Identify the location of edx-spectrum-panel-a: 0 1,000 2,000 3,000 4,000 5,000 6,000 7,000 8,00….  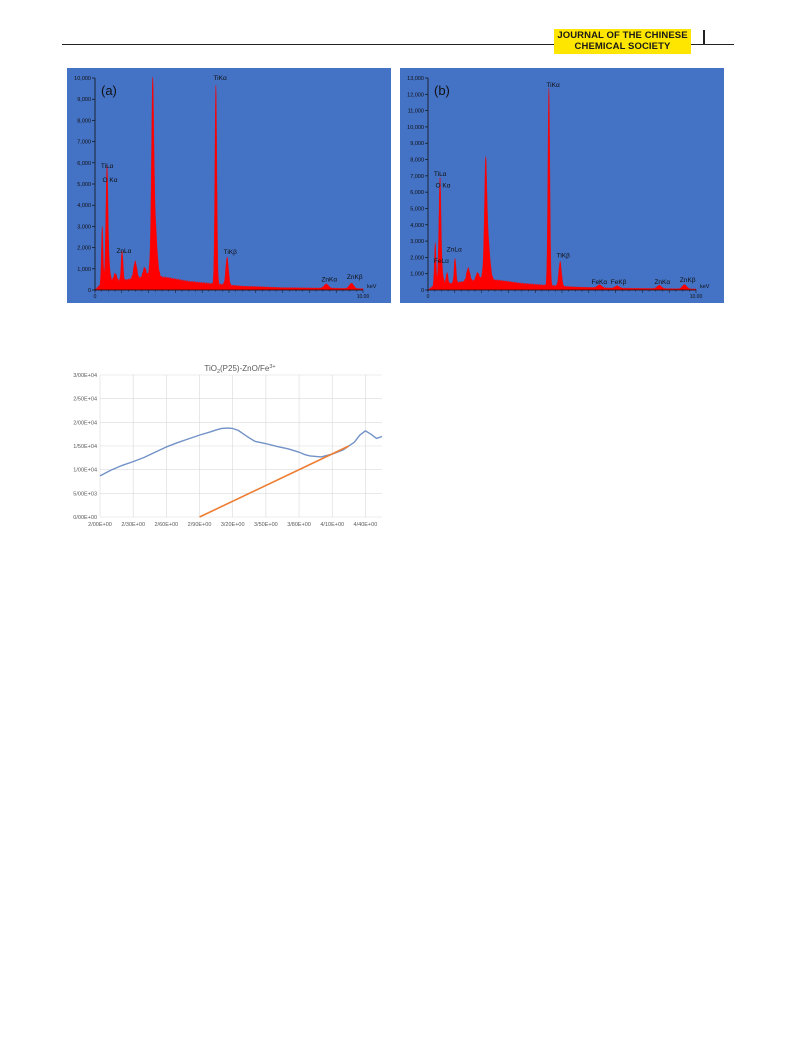
(229, 185).